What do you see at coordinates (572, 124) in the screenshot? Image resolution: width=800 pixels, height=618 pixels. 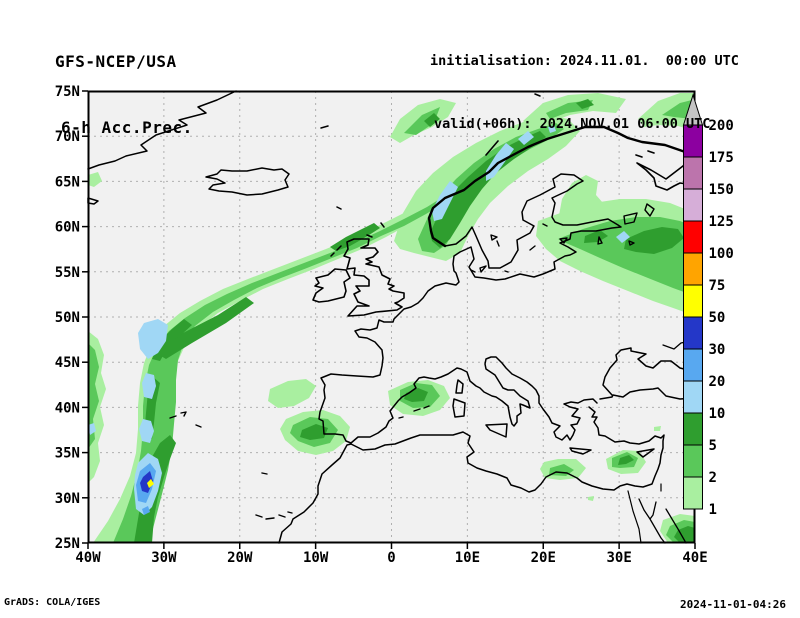 I see `valid-time-label: valid(+06h): 2024.NOV.01 06:00 UTC` at bounding box center [572, 124].